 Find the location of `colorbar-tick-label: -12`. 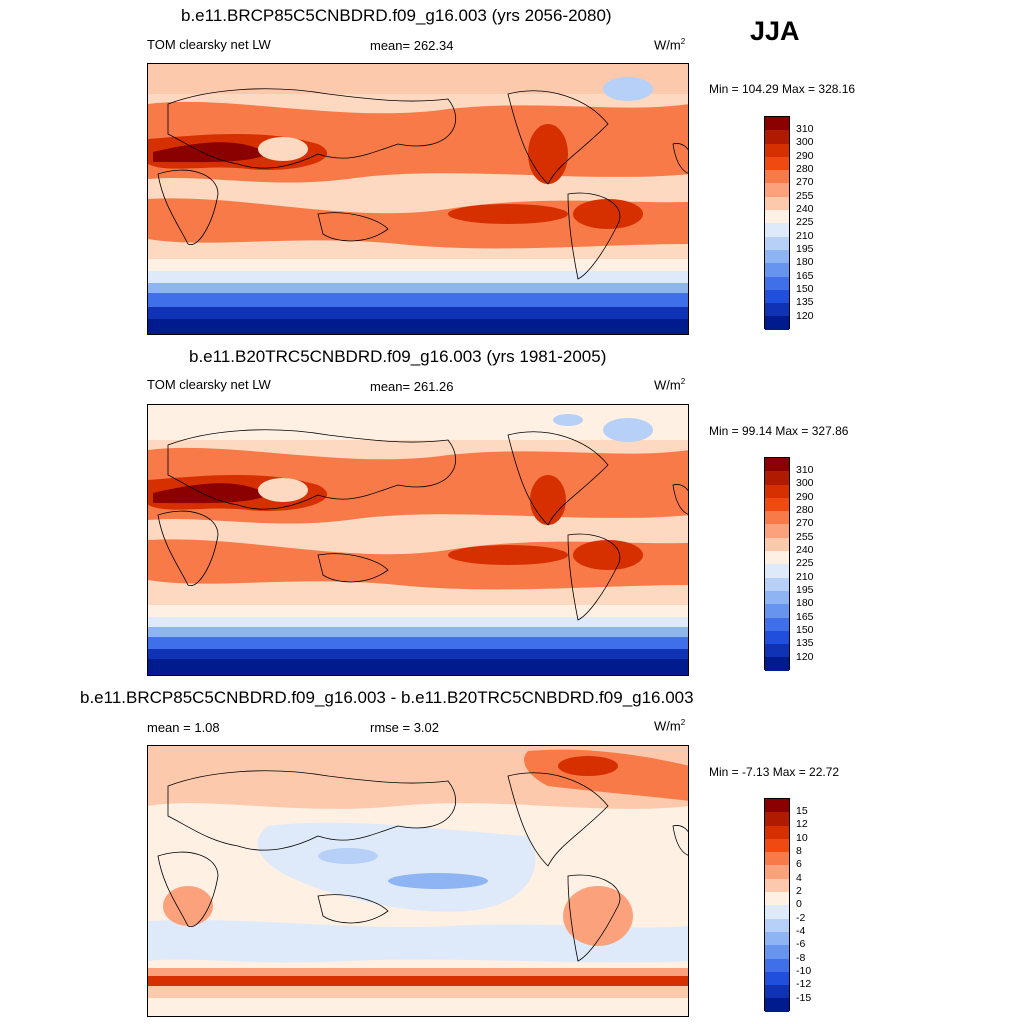

colorbar-tick-label: -12 is located at coordinates (804, 984).